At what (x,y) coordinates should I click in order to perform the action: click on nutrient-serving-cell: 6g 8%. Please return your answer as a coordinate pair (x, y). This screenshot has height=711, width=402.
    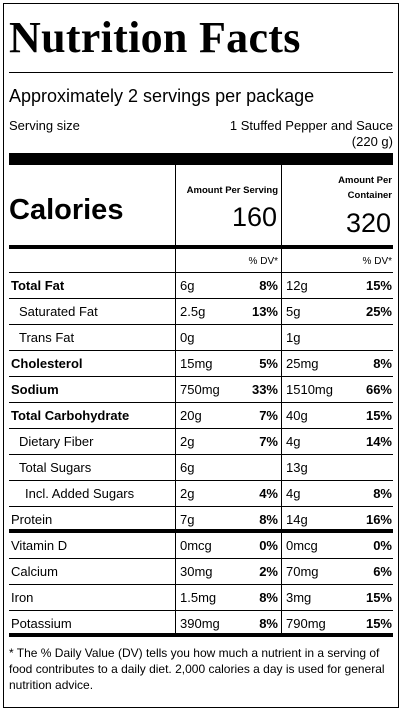
    Looking at the image, I should click on (228, 285).